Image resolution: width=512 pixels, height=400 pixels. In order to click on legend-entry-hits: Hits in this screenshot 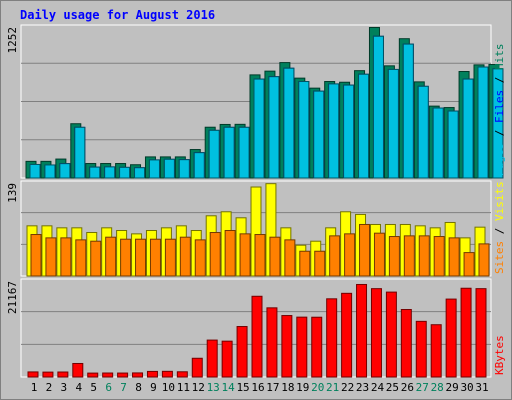, I will do `click(499, 57)`.